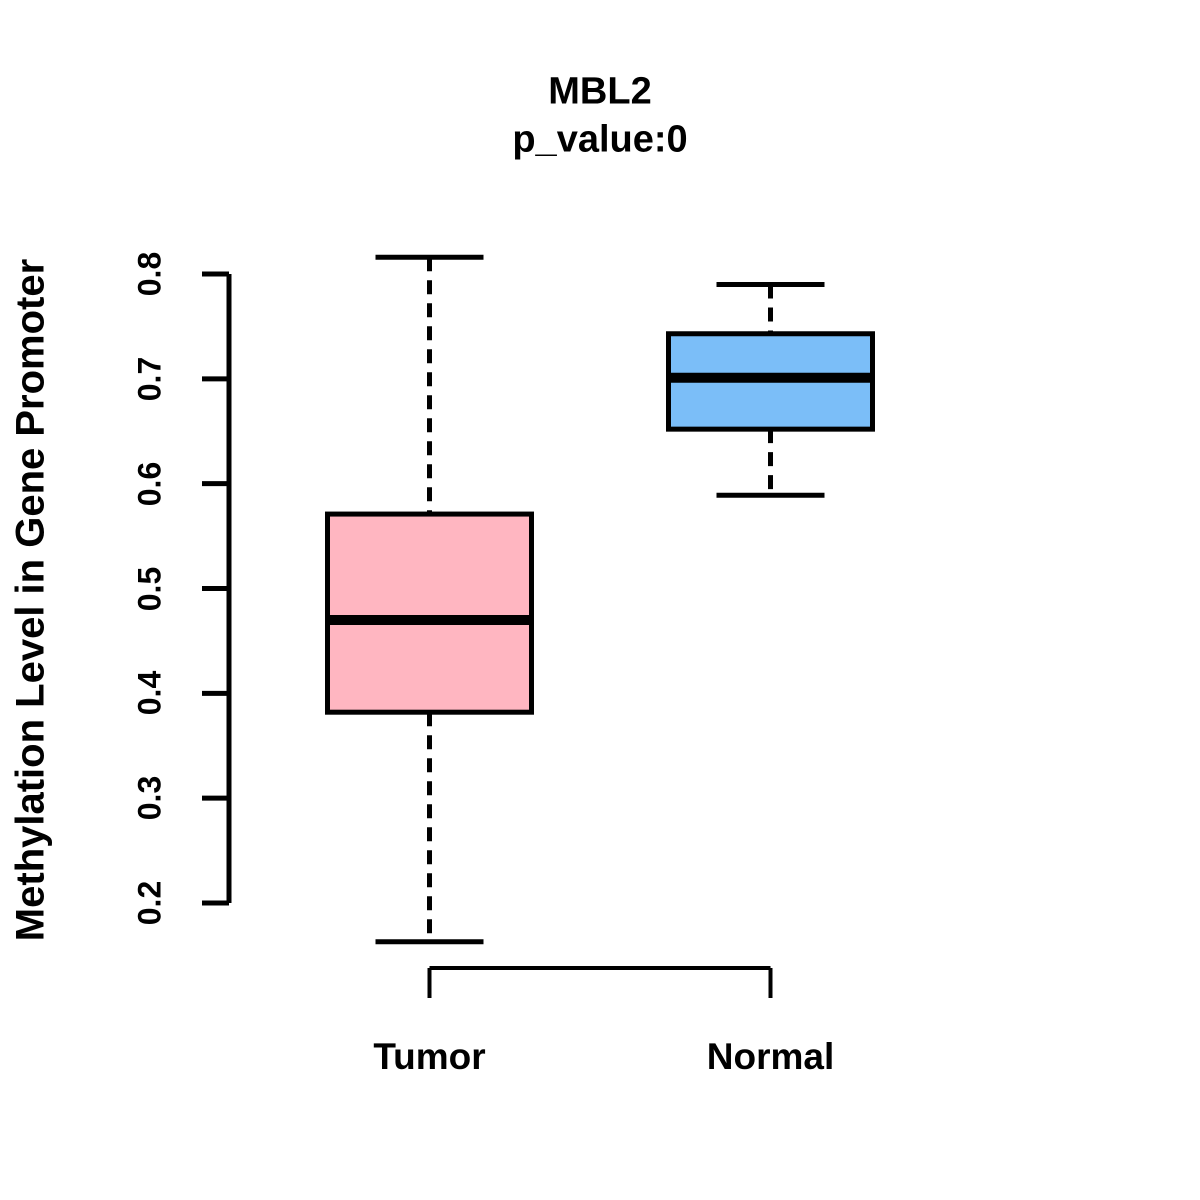  Describe the element at coordinates (429, 613) in the screenshot. I see `tumor-iqr-box` at that location.